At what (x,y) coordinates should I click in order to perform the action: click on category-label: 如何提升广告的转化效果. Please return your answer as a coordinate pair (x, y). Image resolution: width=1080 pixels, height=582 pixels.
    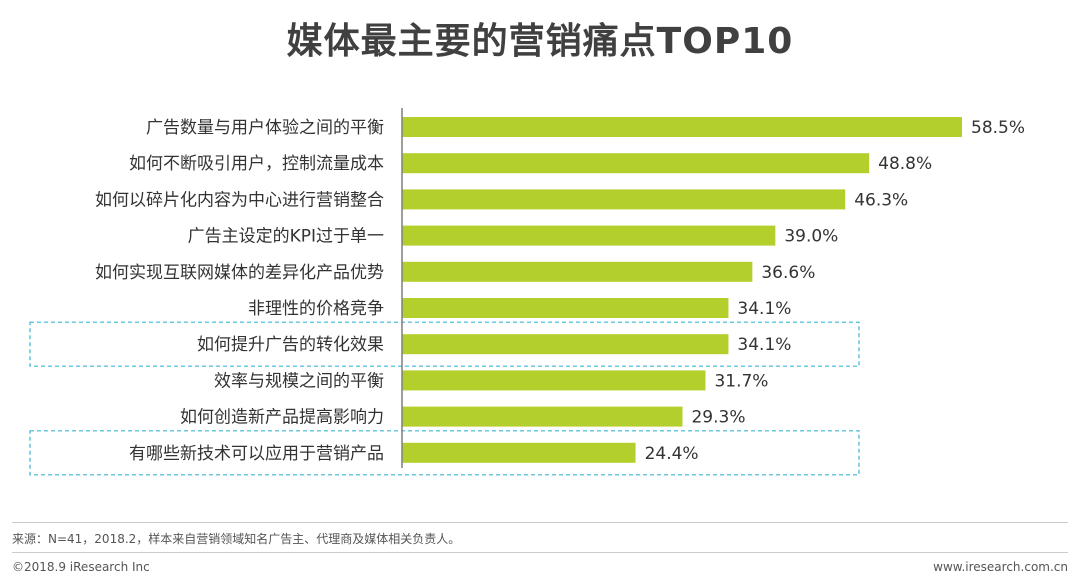
    Looking at the image, I should click on (290, 345).